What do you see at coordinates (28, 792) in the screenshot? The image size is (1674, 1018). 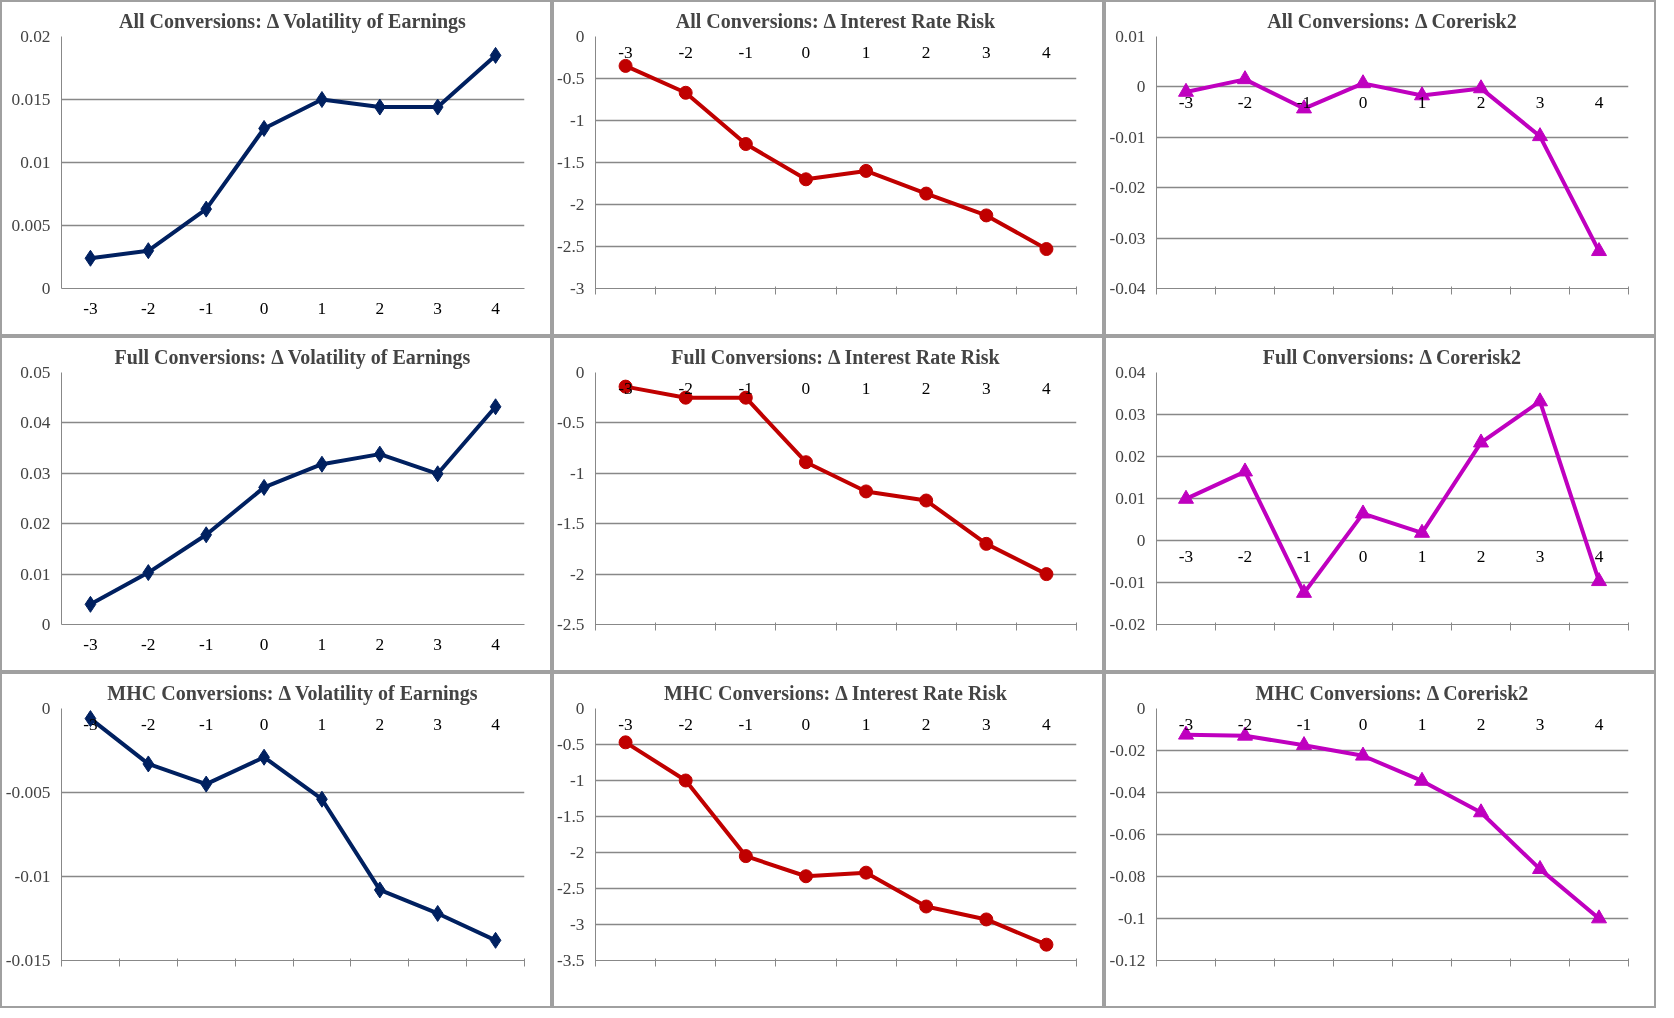 I see `y-tick-label: -0.005` at bounding box center [28, 792].